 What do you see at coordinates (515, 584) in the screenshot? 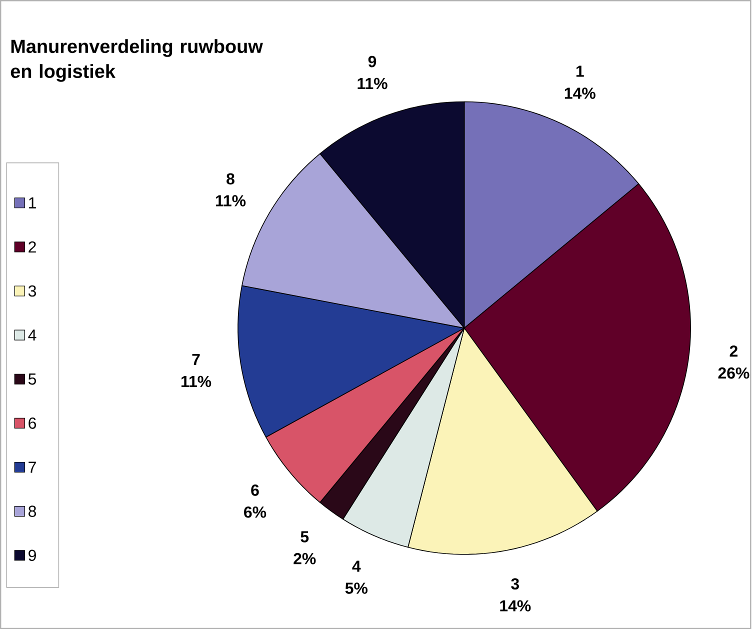
I see `slice-label: 3` at bounding box center [515, 584].